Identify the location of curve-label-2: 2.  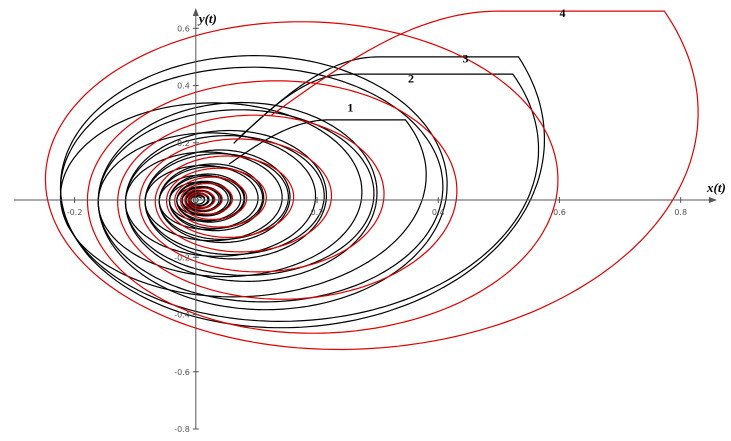
(411, 79).